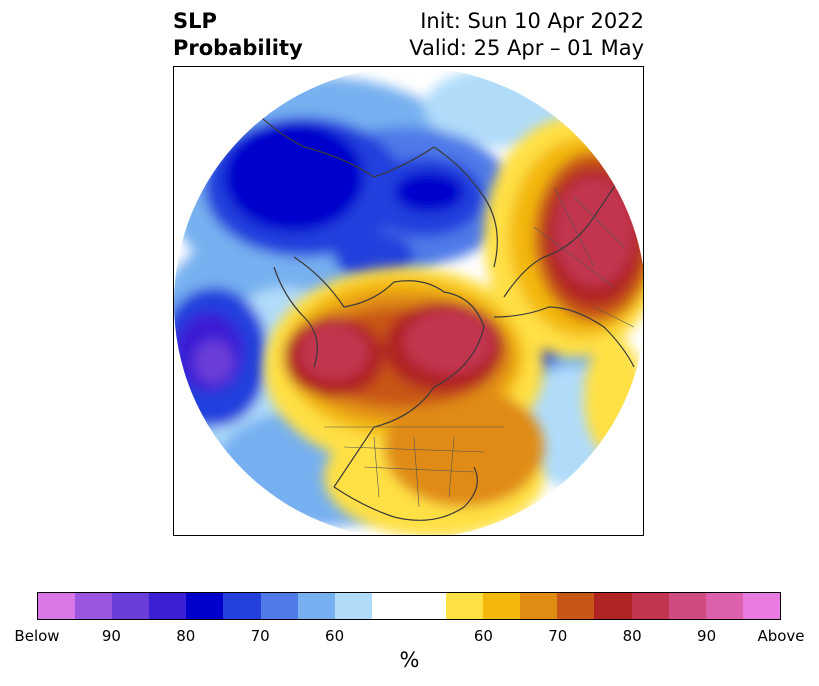 This screenshot has width=819, height=686. Describe the element at coordinates (429, 192) in the screenshot. I see `below-region-pole-core` at that location.